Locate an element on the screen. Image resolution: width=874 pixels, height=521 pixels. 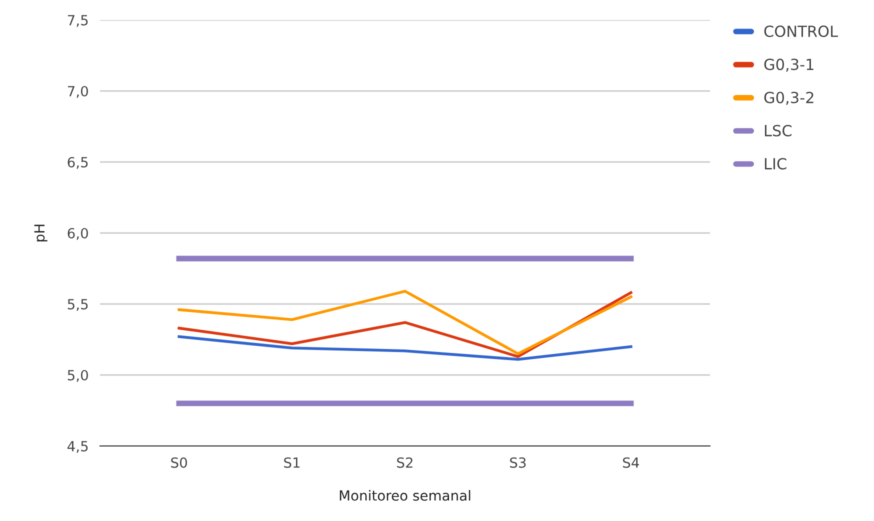
x-tick-label: S3 is located at coordinates (518, 462).